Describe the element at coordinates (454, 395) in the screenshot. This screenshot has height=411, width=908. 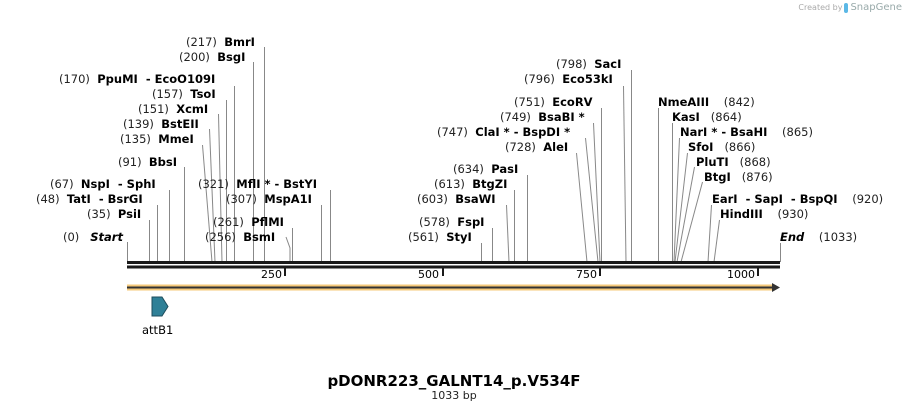
I see `map-length: 1033 bp` at that location.